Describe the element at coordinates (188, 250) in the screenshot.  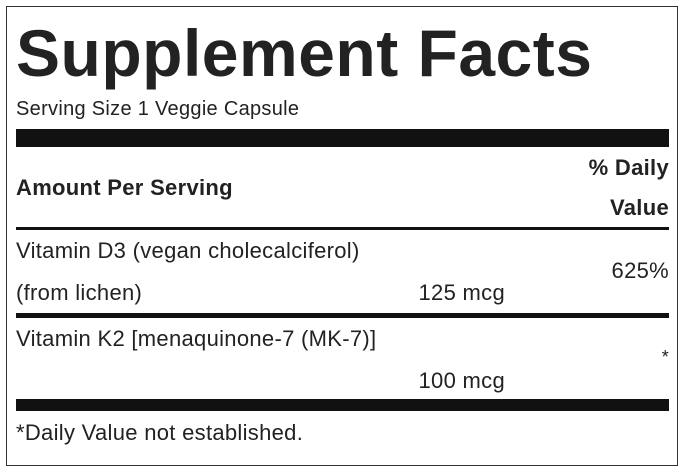
I see `nutrient-name: Vitamin D3 (vegan cholecalciferol)` at that location.